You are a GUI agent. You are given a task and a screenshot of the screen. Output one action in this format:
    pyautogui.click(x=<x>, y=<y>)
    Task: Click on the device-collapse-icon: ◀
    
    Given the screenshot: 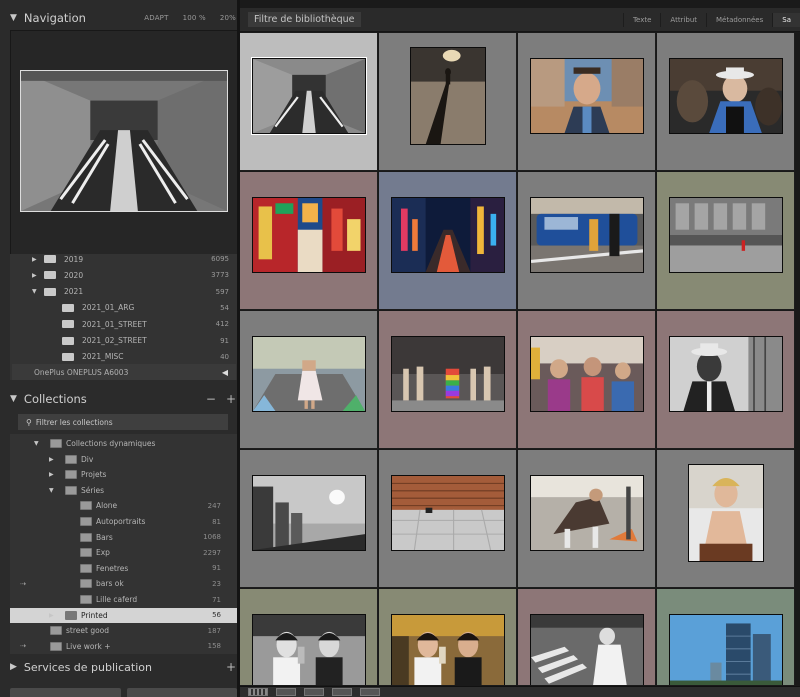 What is the action you would take?
    pyautogui.click(x=224, y=372)
    